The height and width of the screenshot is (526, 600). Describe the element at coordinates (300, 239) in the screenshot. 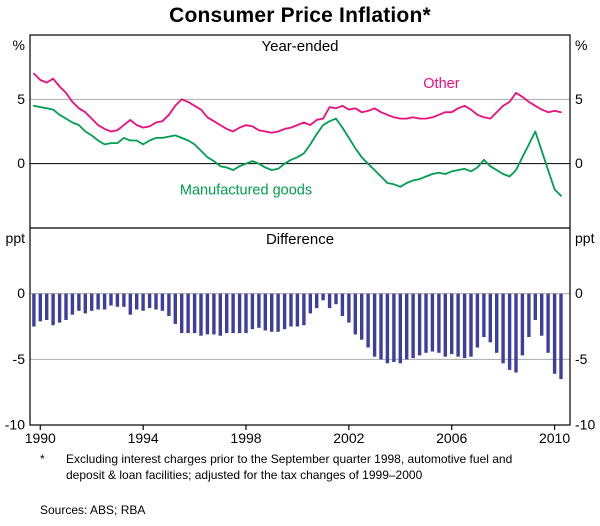

I see `panel-title: Difference` at that location.